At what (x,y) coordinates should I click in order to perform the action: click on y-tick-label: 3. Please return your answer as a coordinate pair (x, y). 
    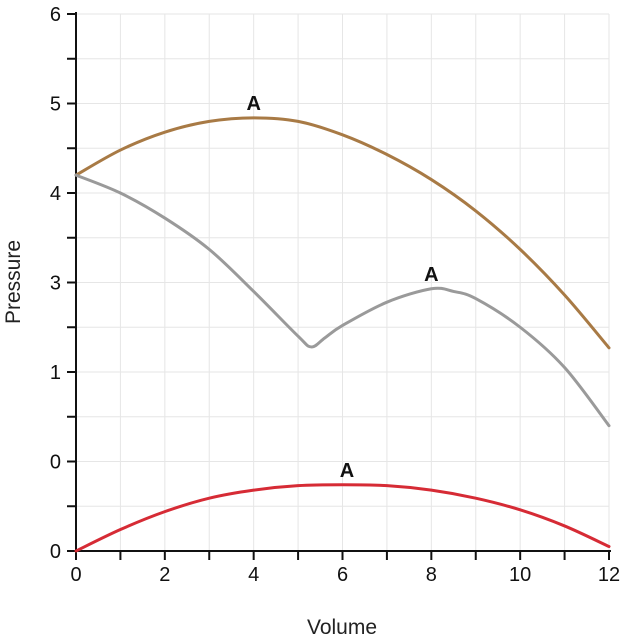
    Looking at the image, I should click on (55, 284).